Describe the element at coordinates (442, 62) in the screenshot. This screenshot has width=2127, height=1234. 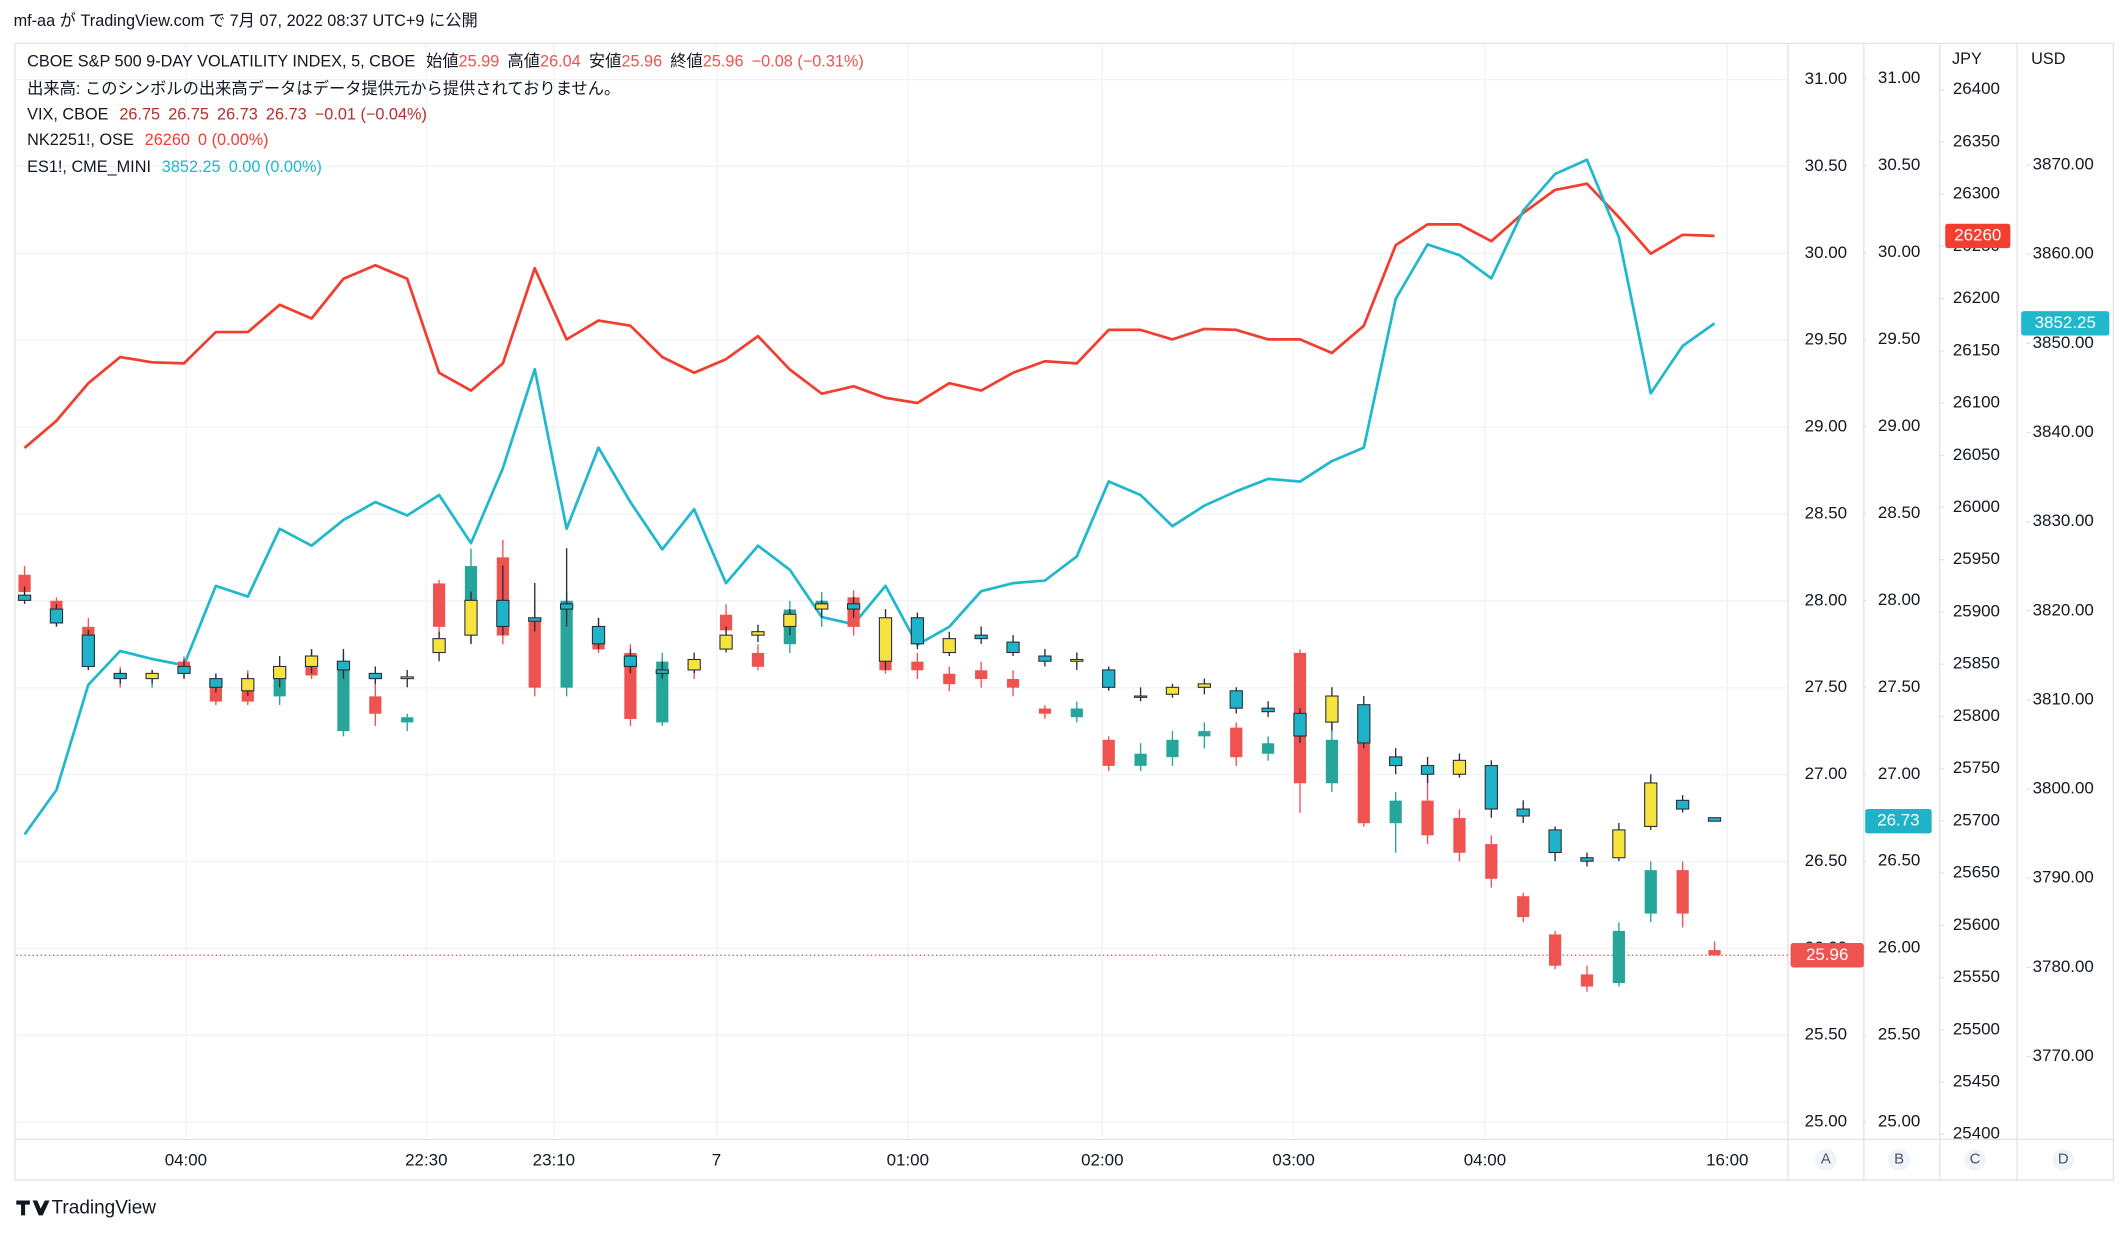
I see `legend-label: 始値` at that location.